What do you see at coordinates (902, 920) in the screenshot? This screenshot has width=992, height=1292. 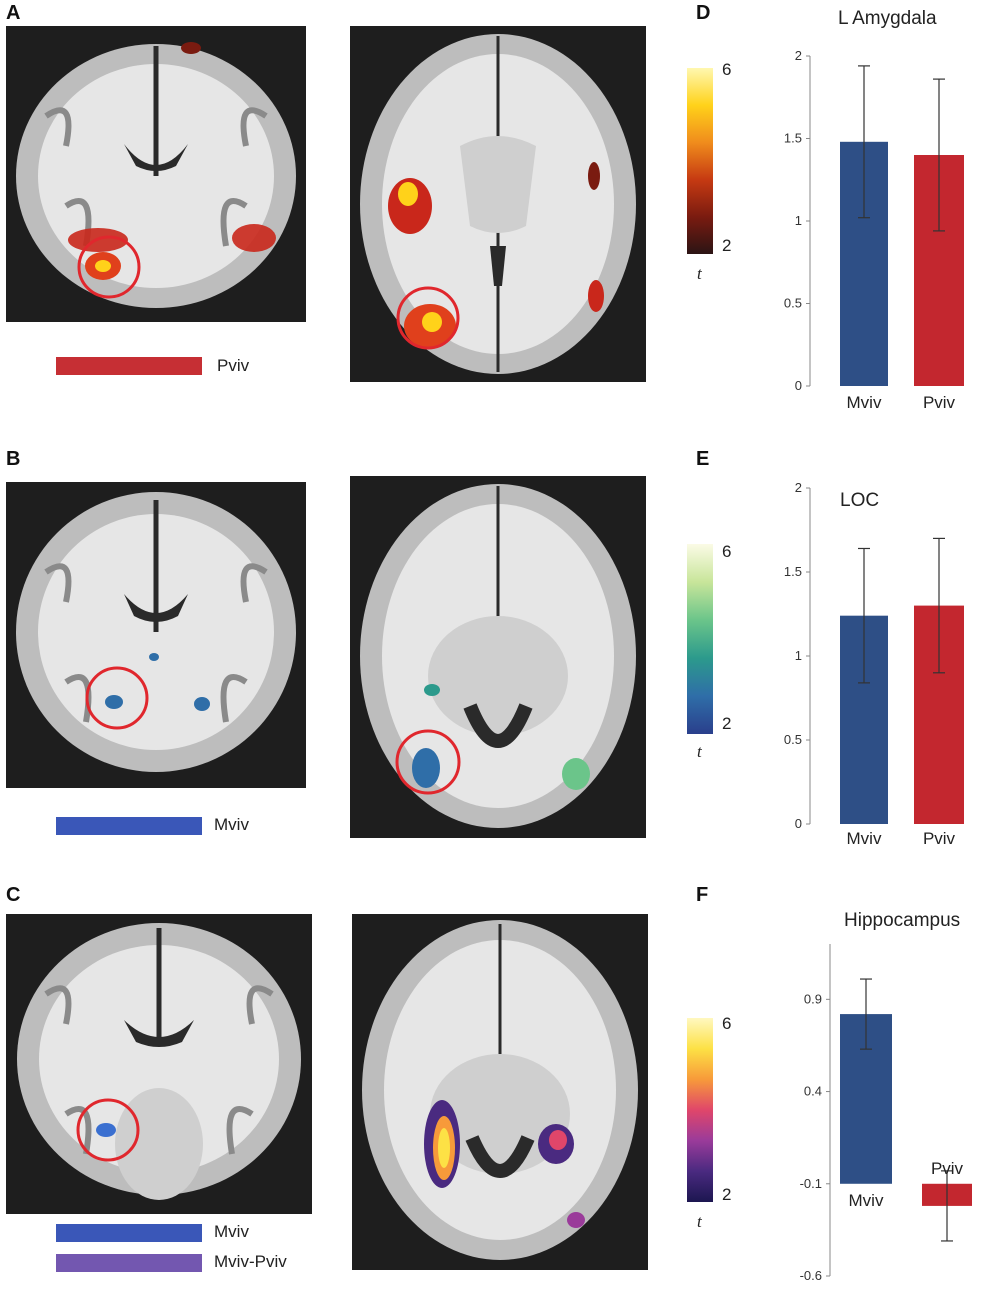 I see `chart-title: Hippocampus` at bounding box center [902, 920].